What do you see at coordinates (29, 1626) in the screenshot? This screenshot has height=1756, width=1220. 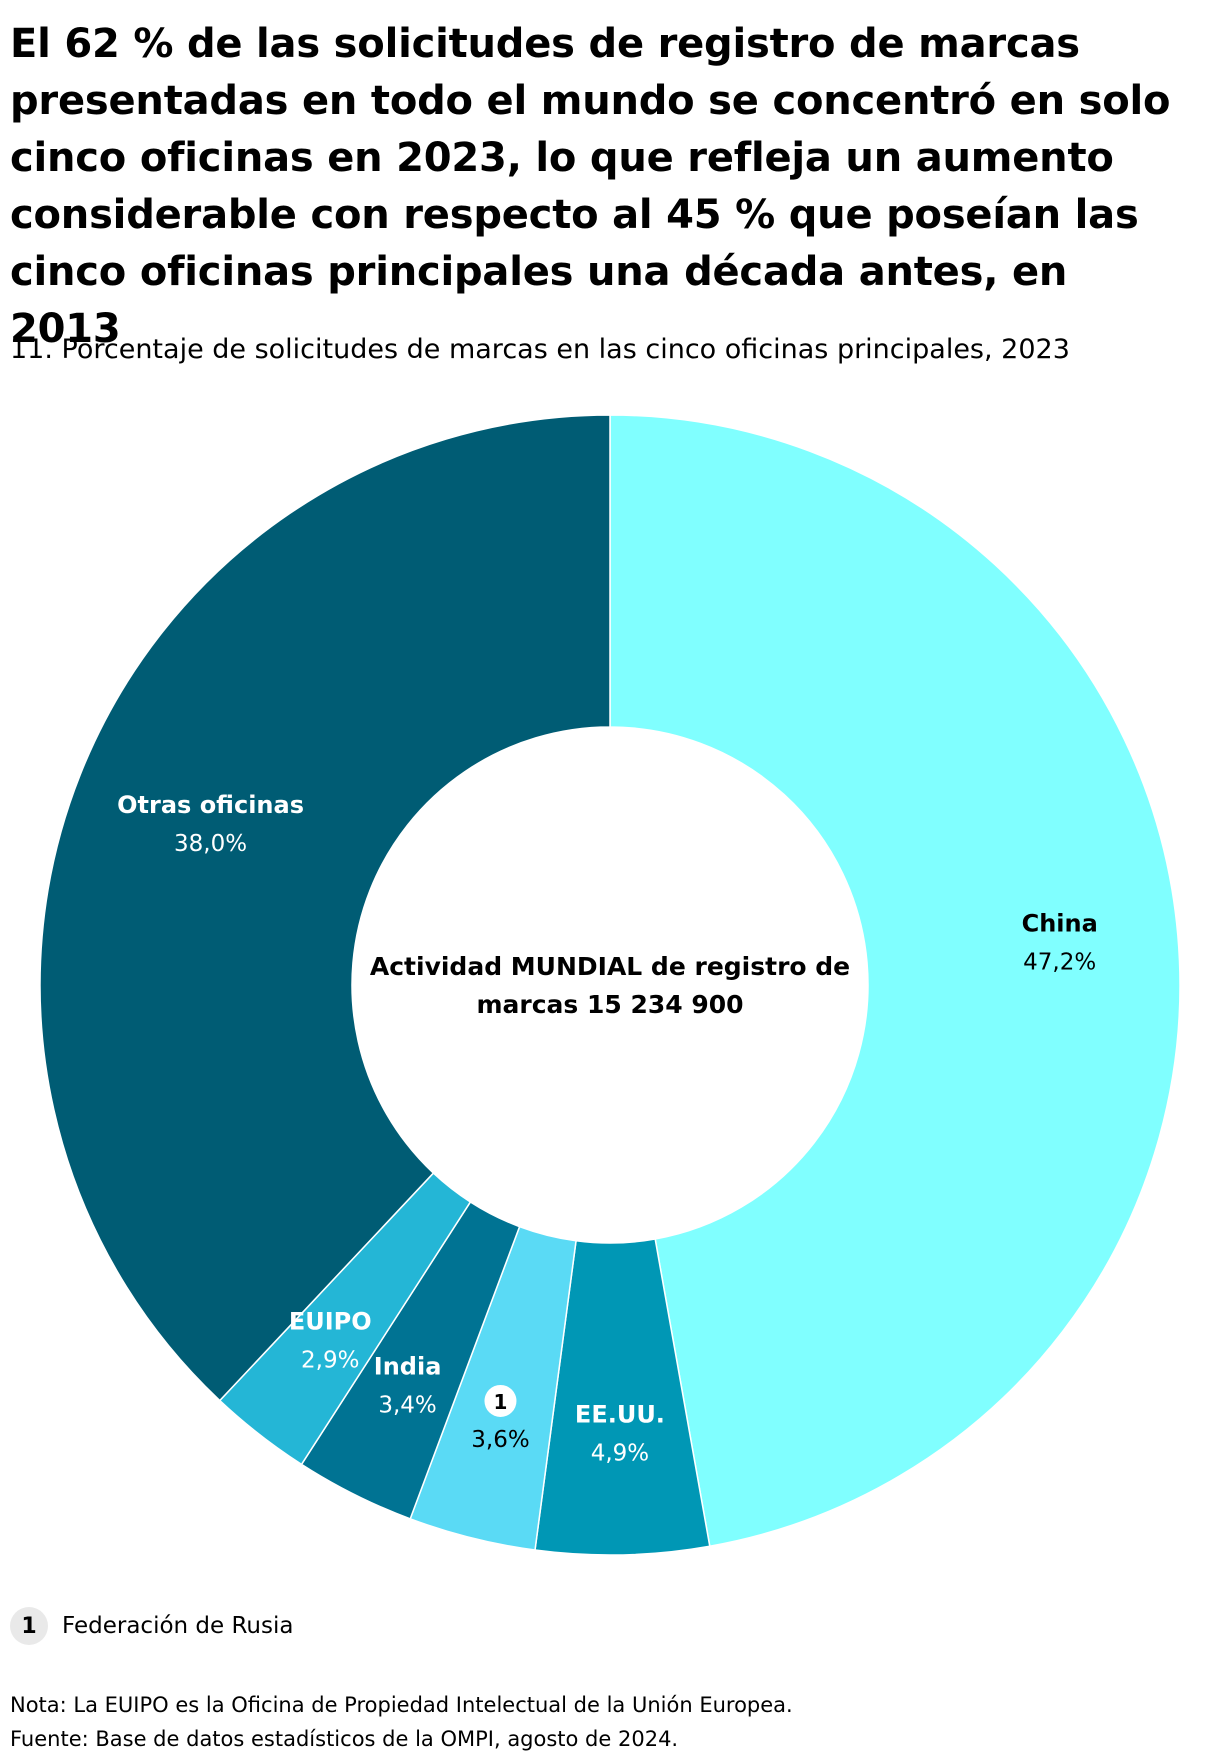 I see `legend-badge: 1` at bounding box center [29, 1626].